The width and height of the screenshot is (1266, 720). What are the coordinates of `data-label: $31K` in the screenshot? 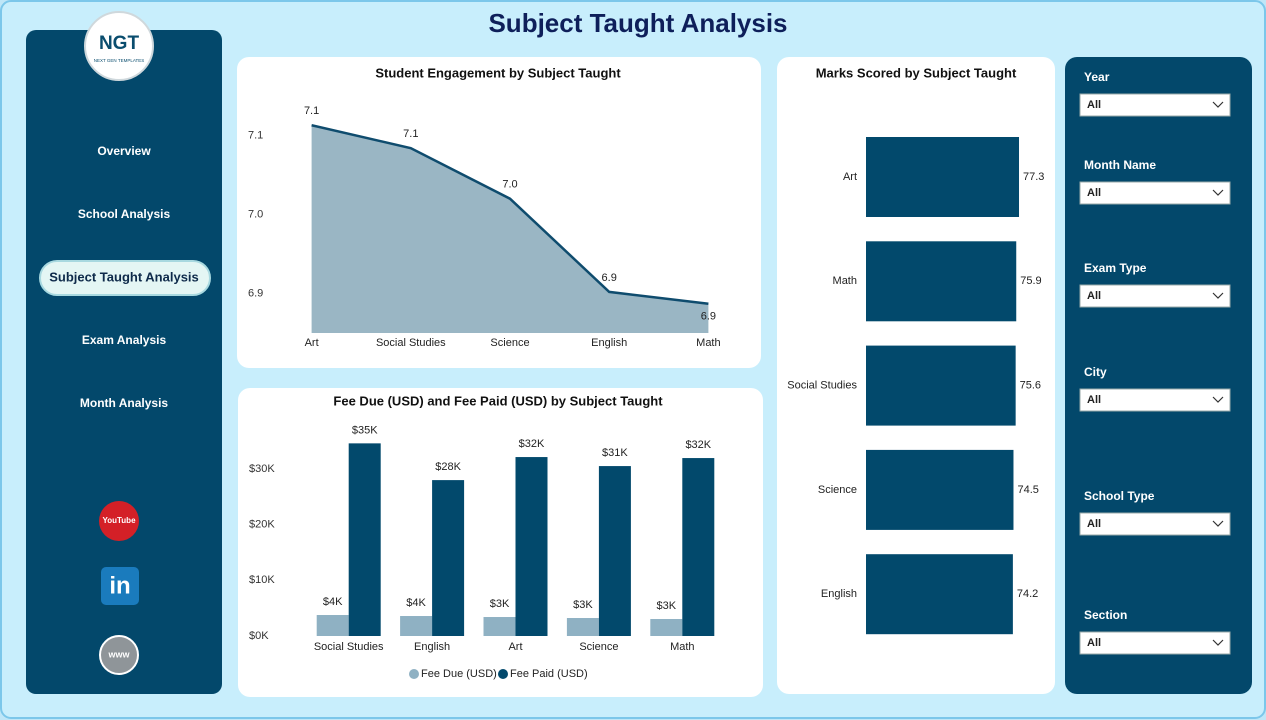 It's located at (615, 453).